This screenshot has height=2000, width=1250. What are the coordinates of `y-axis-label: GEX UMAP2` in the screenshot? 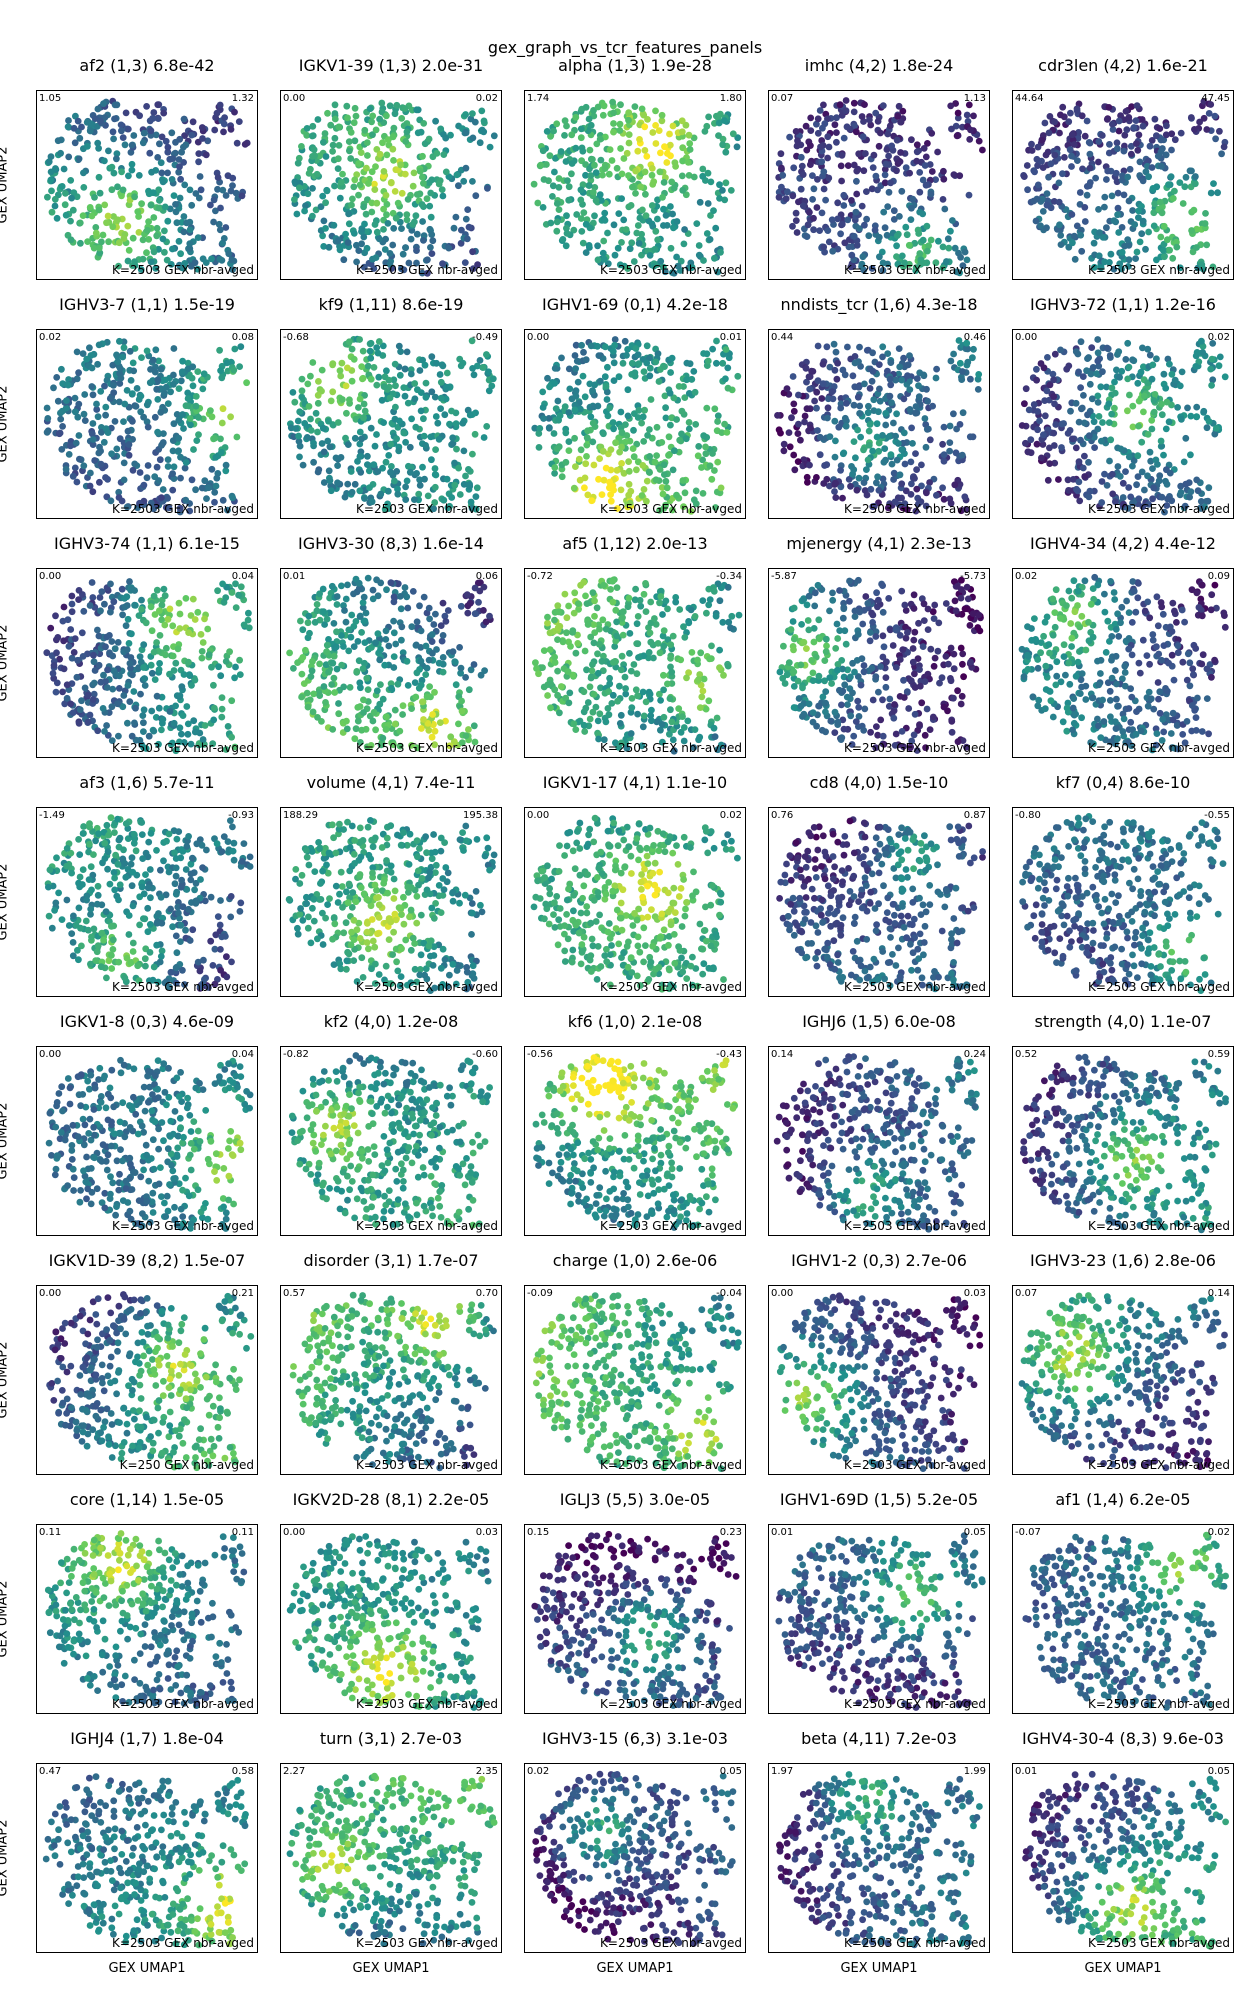 It's located at (5, 663).